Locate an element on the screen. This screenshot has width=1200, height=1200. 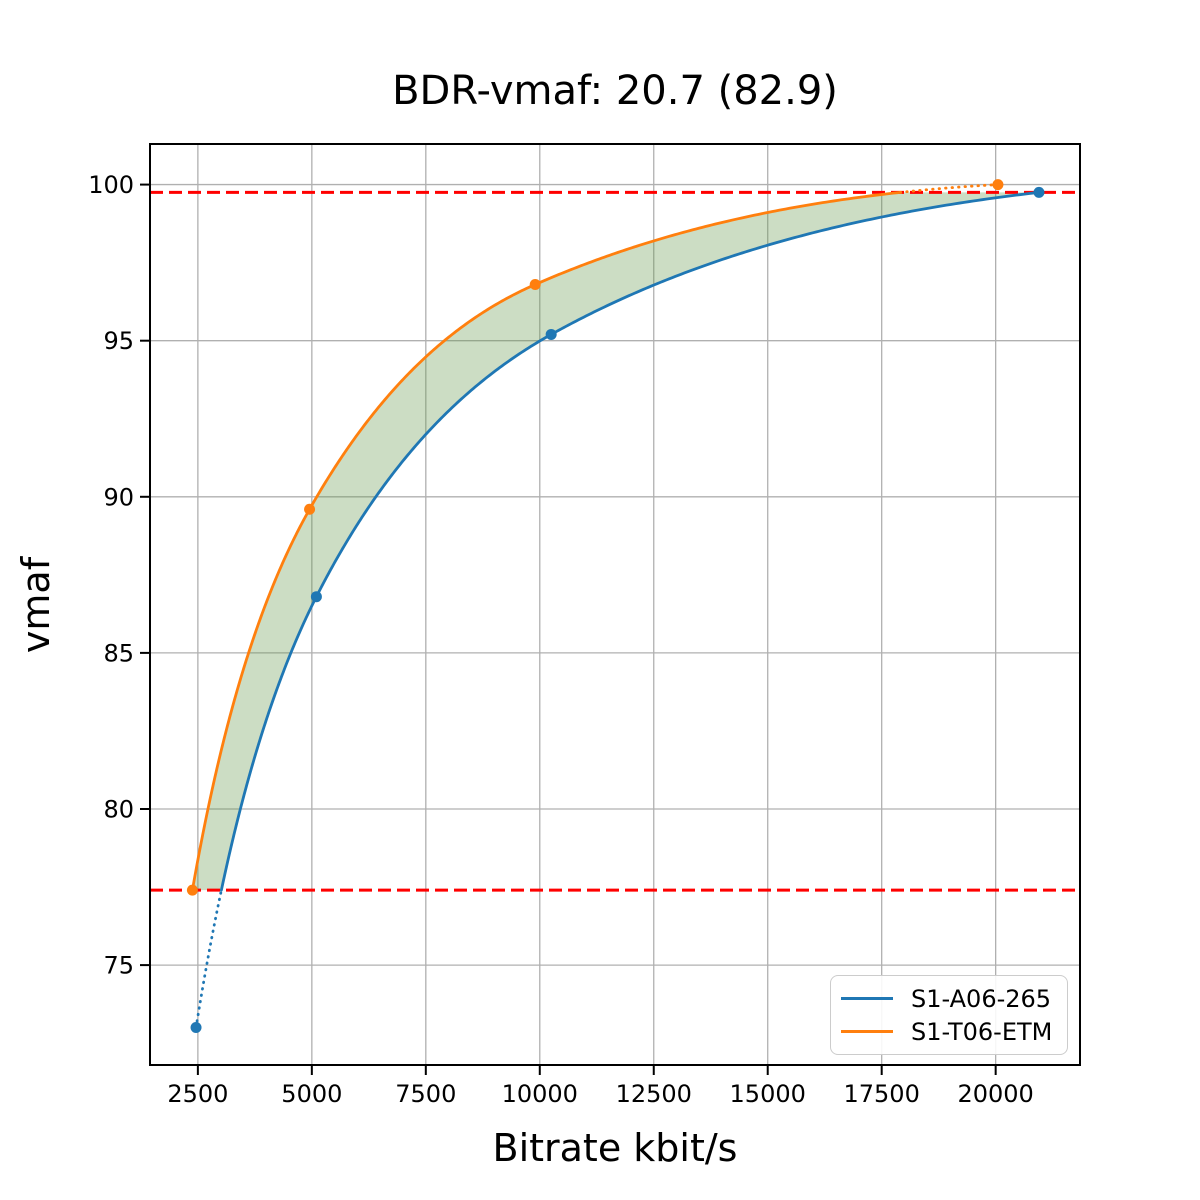
legend: S1-A06-265 S1-T06-ETM is located at coordinates (949, 1015).